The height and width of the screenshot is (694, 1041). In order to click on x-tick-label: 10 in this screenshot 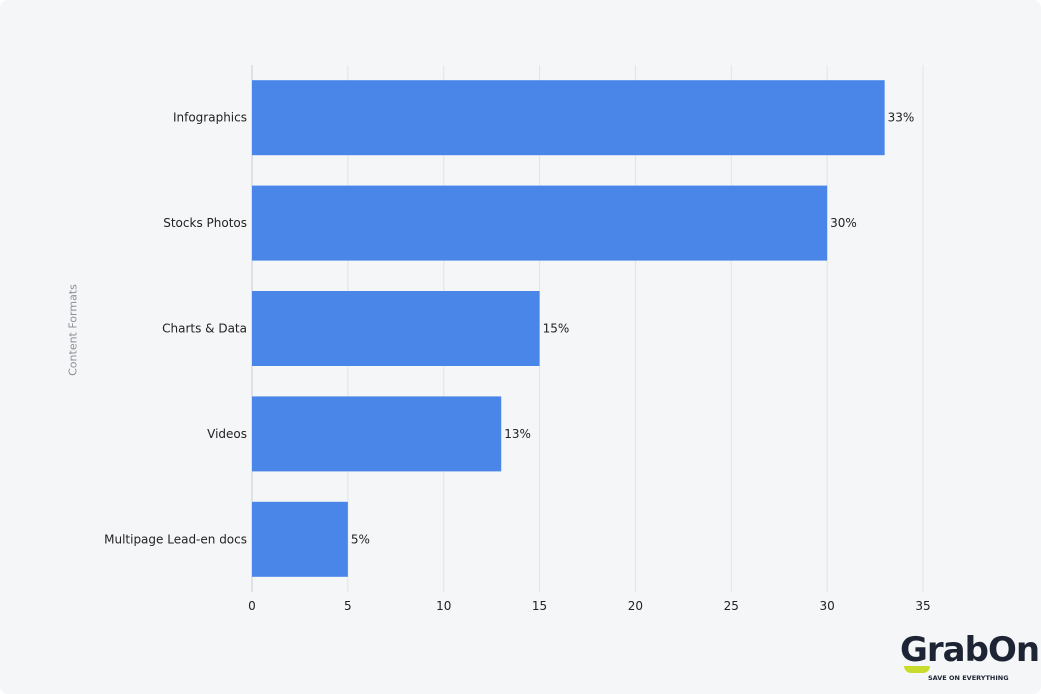, I will do `click(443, 606)`.